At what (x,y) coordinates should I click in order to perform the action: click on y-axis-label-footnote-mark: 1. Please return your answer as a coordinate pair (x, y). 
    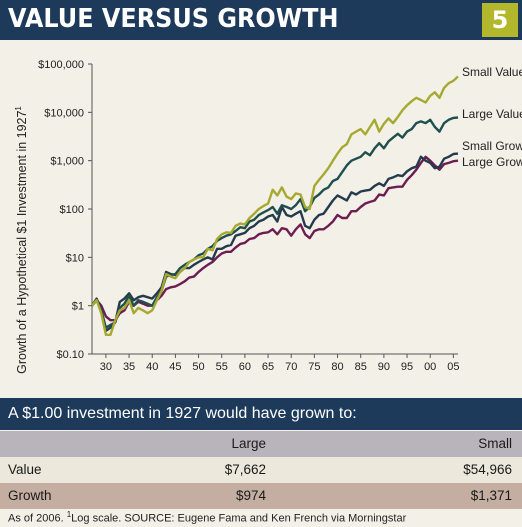
    Looking at the image, I should click on (18, 108).